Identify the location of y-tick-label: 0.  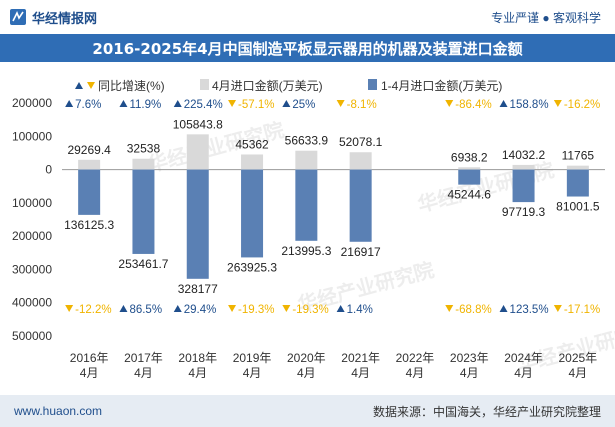
(48, 170).